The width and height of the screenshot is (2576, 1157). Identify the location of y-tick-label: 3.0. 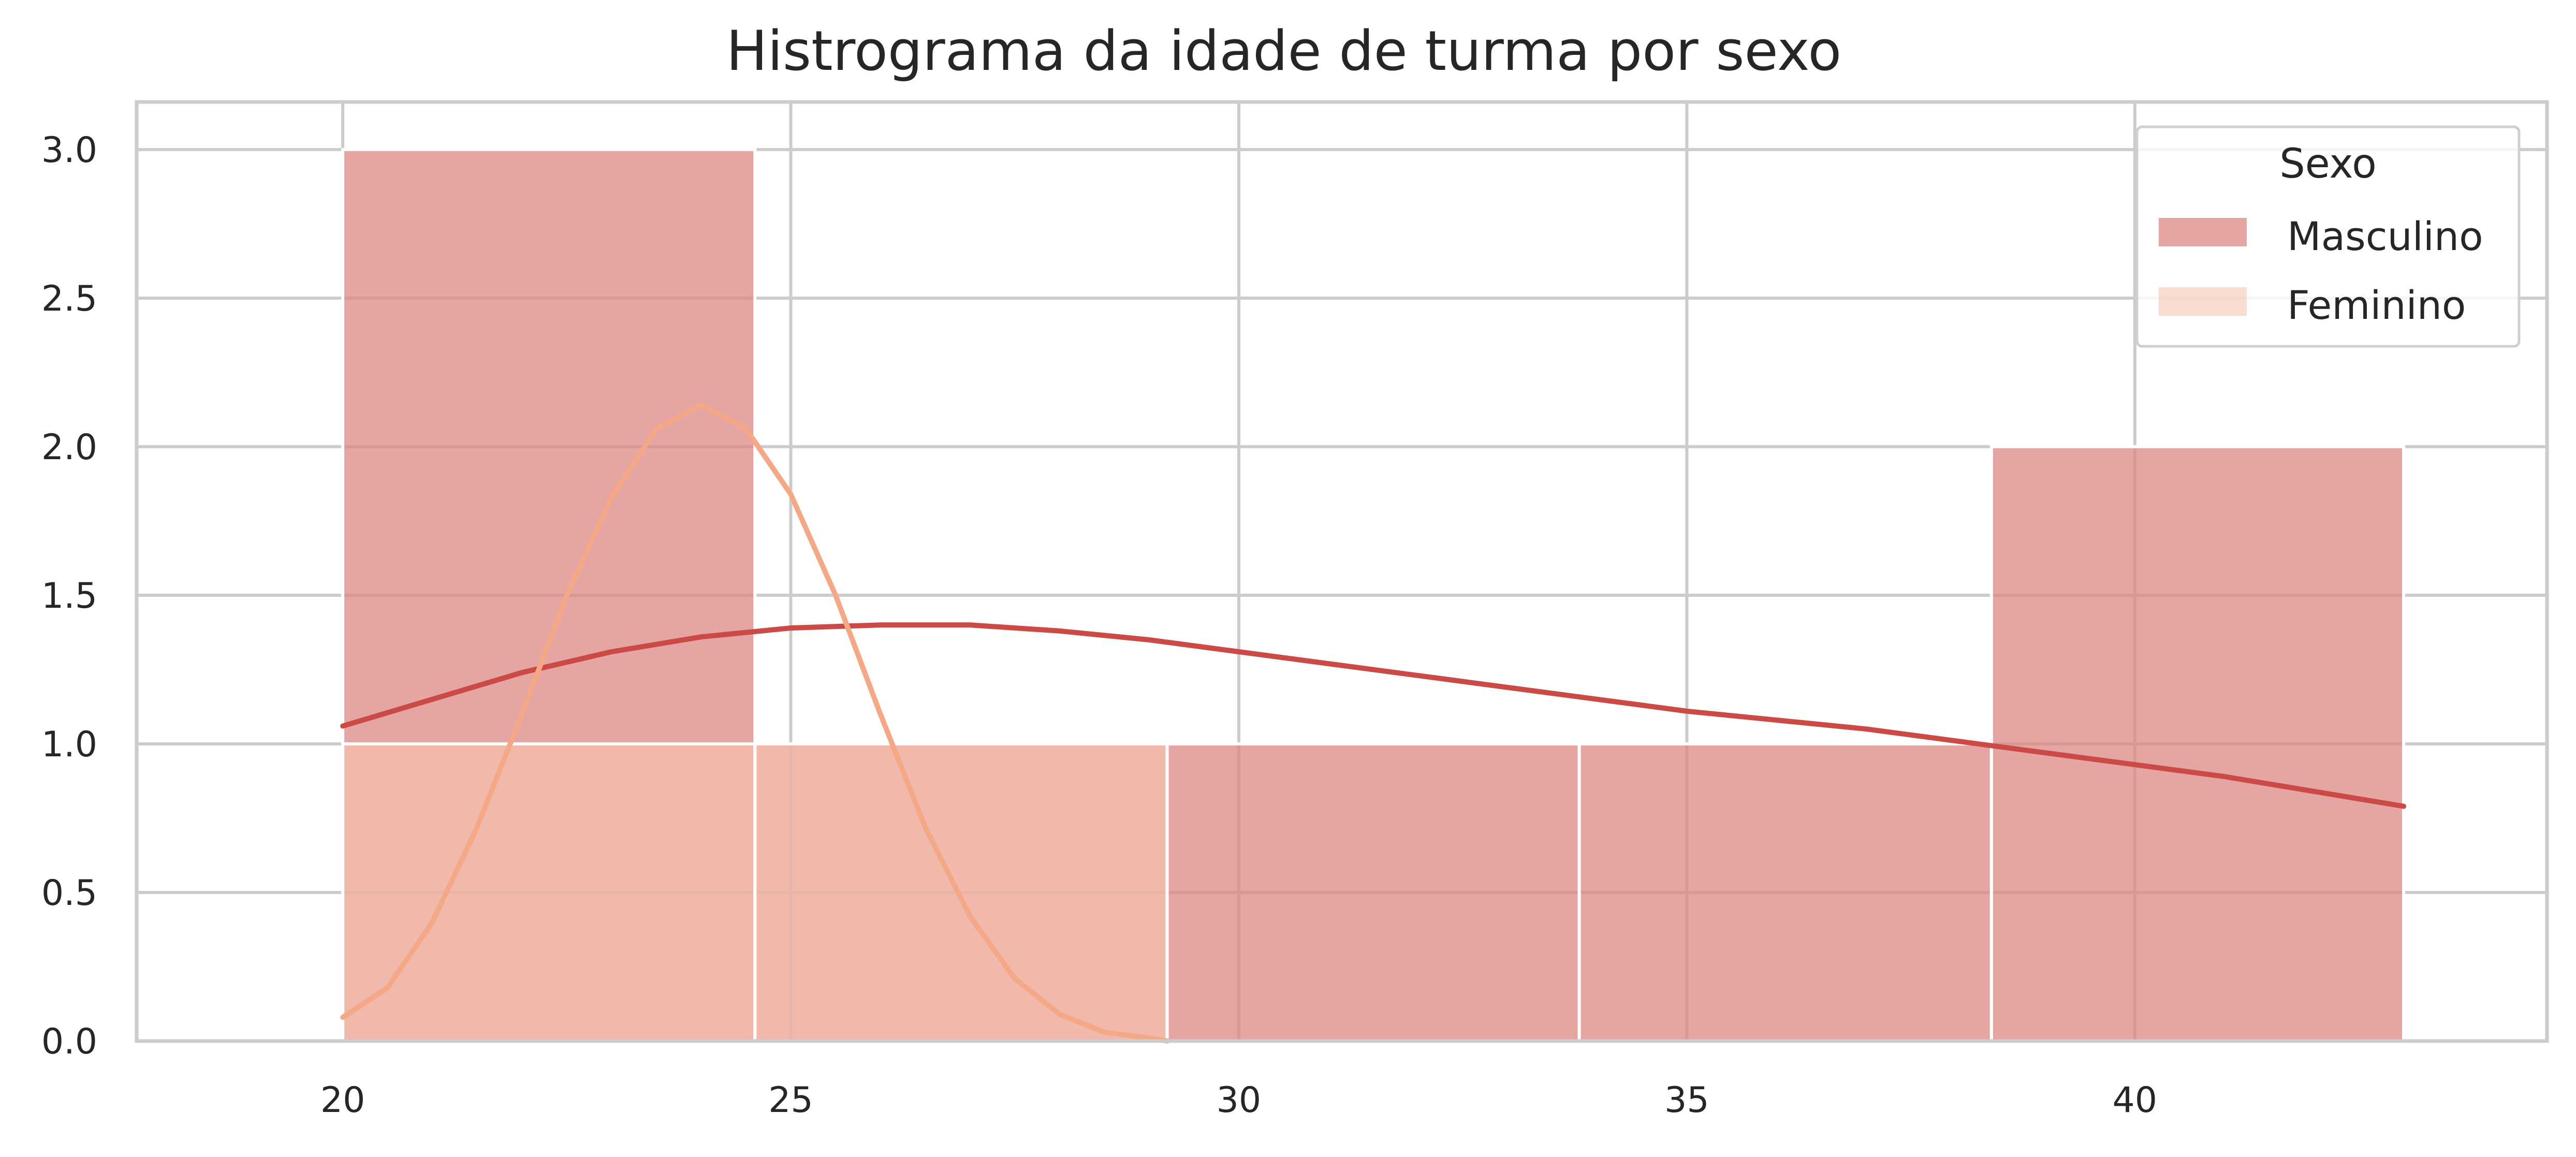
(69, 150).